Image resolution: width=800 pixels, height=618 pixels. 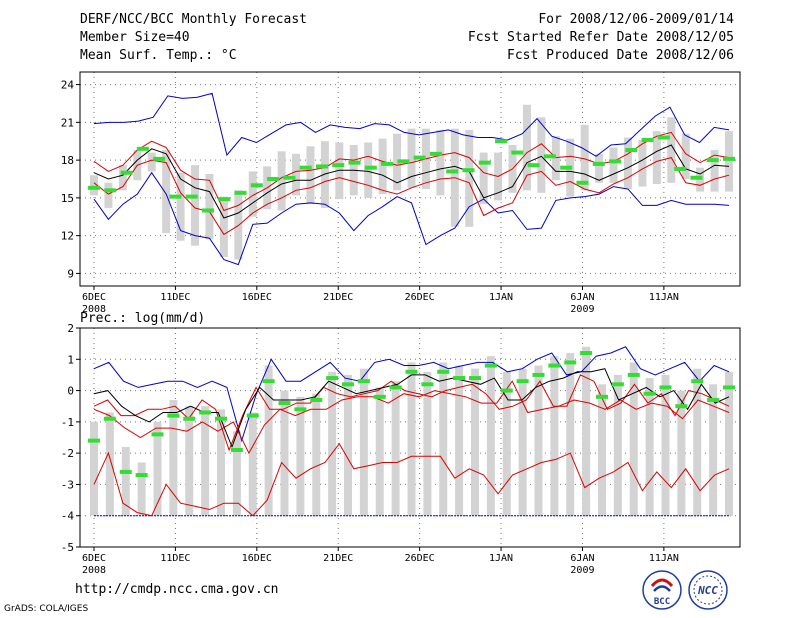 I want to click on chart-title: DERF/NCC/BCC Monthly Forecast, so click(x=193, y=19).